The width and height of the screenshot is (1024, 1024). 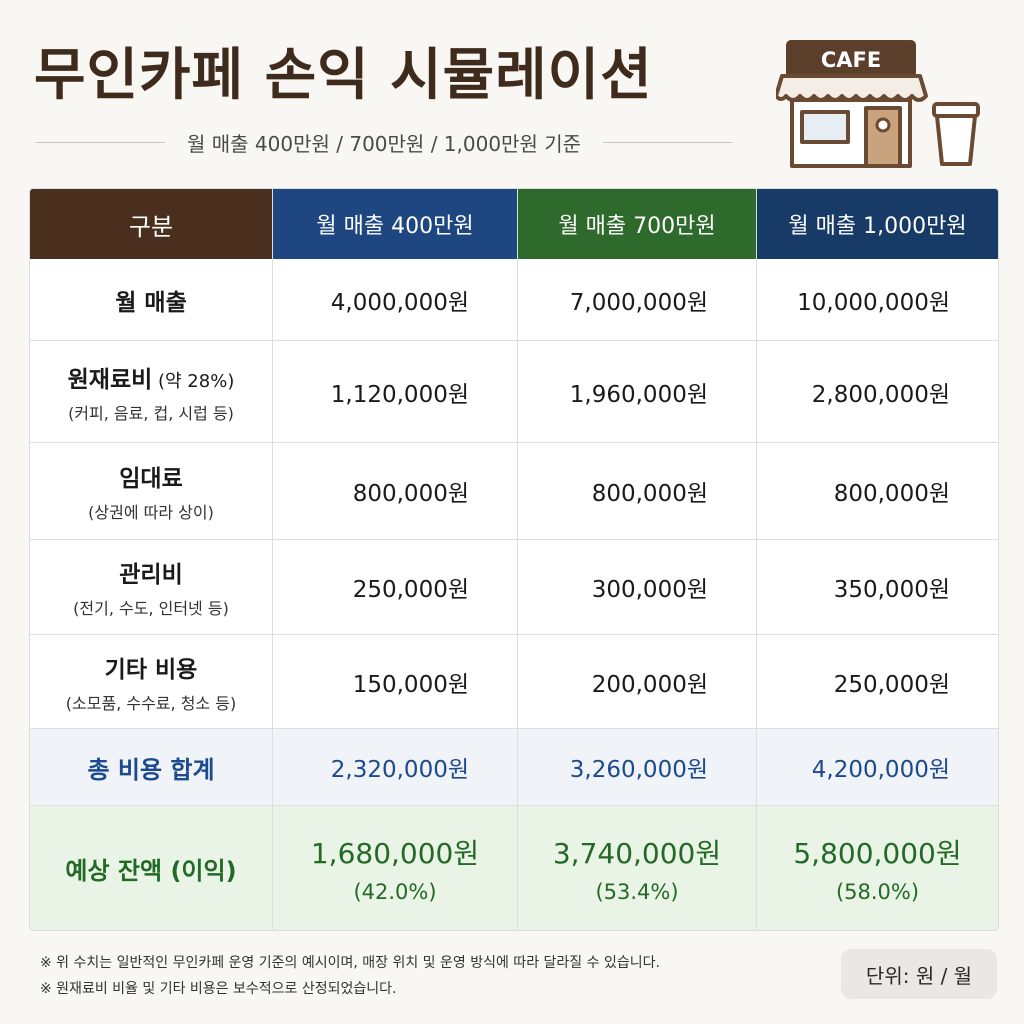 I want to click on row-label-revenue: 월 매출, so click(x=151, y=300).